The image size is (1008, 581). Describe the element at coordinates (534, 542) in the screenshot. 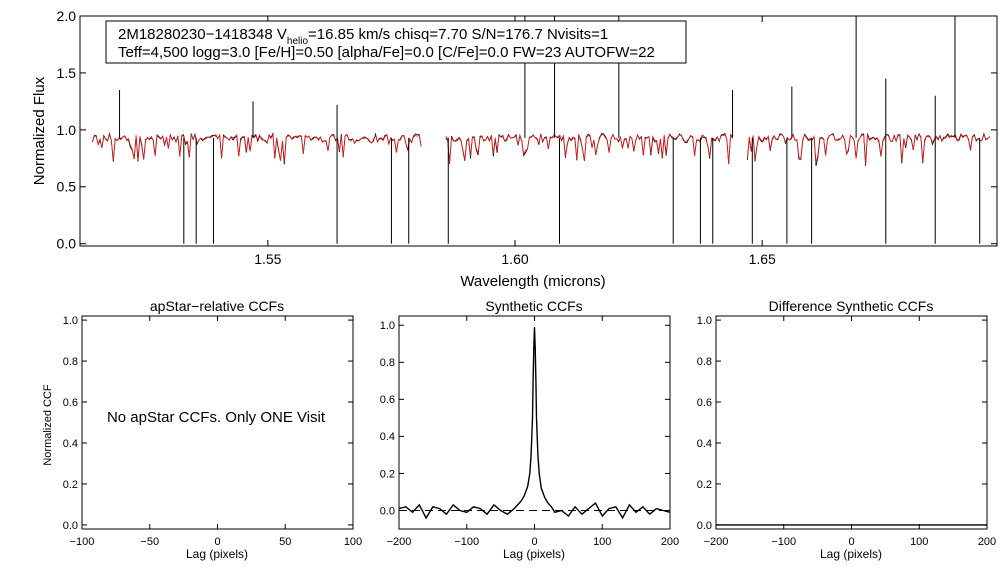

I see `synthetic-xtick-label: 0` at that location.